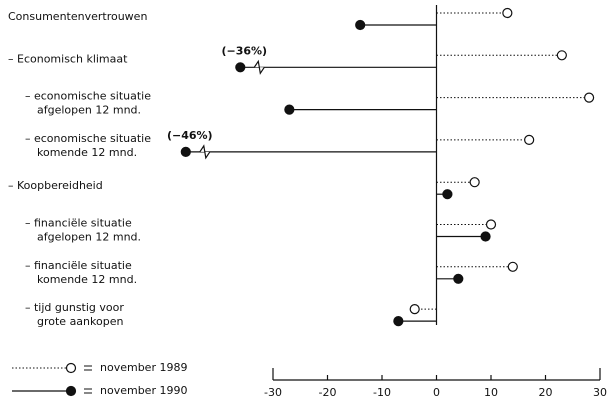 The height and width of the screenshot is (402, 612). What do you see at coordinates (68, 58) in the screenshot?
I see `category-label: – Economisch klimaat` at bounding box center [68, 58].